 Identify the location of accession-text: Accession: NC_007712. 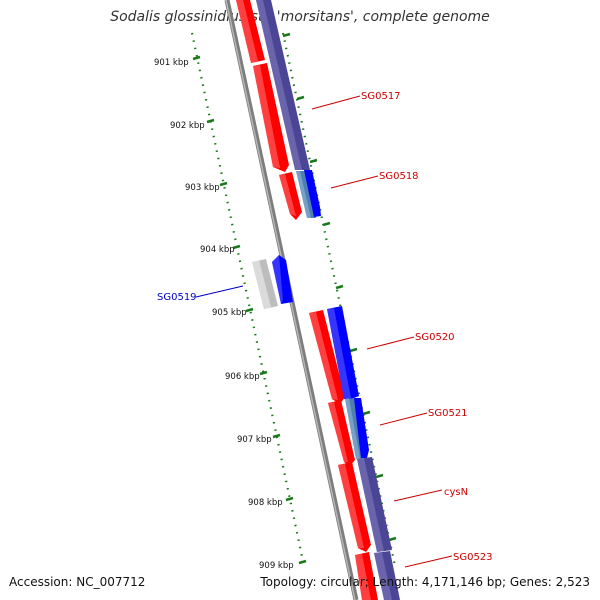
(77, 582).